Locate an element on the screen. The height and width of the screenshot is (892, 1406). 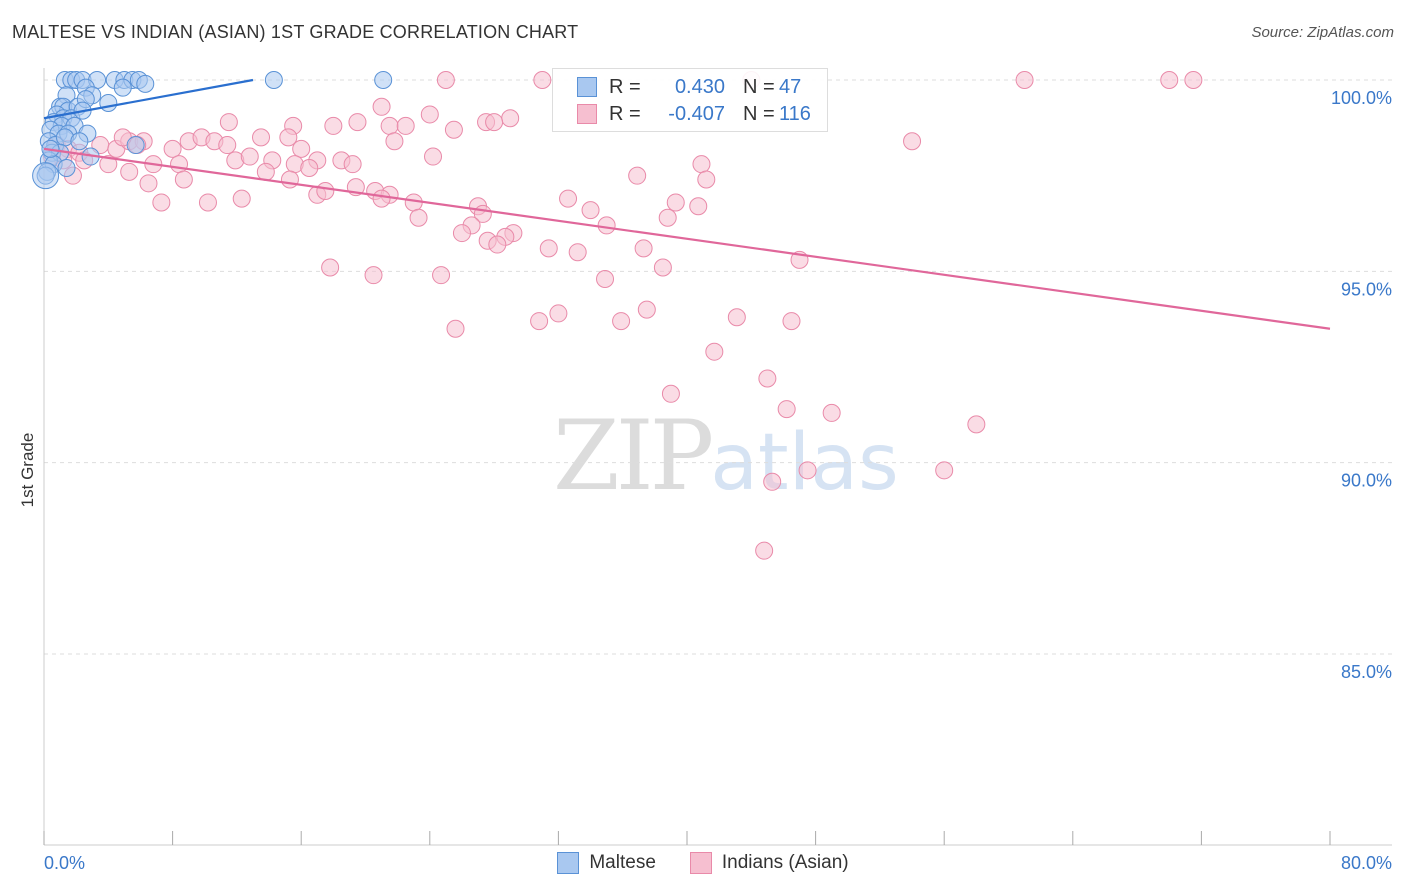
y-tick-label: 85.0% is located at coordinates (1366, 672).